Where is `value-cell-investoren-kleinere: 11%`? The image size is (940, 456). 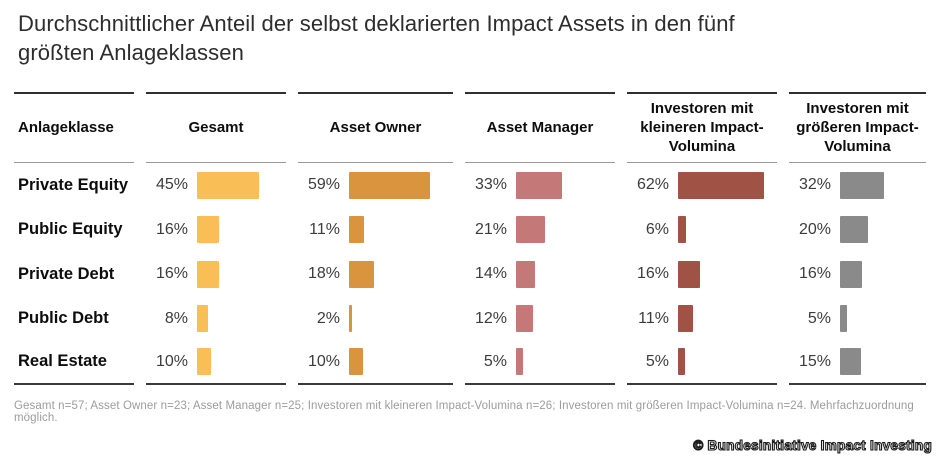
value-cell-investoren-kleinere: 11% is located at coordinates (702, 318).